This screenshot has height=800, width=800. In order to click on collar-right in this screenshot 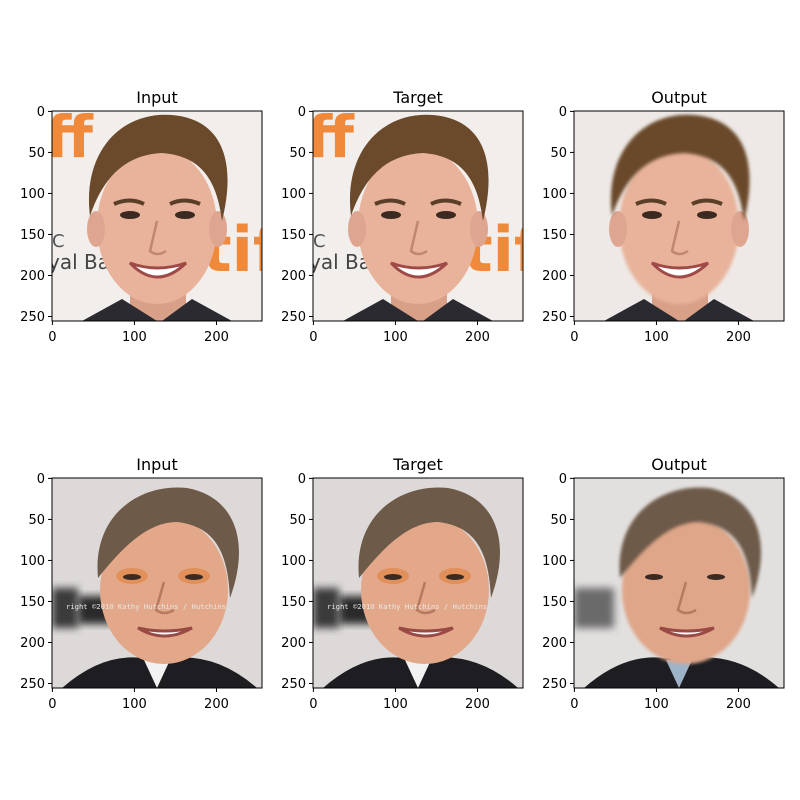, I will do `click(719, 310)`.